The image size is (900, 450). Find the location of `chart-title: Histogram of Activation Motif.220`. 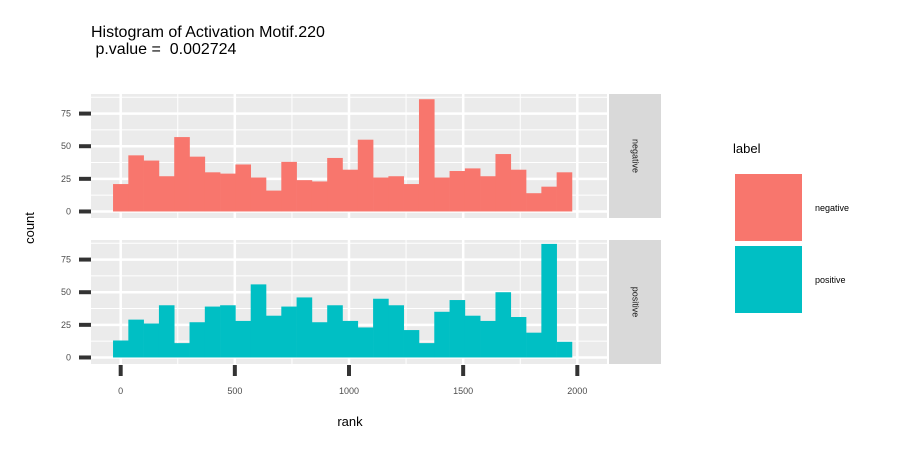

chart-title: Histogram of Activation Motif.220 is located at coordinates (208, 32).